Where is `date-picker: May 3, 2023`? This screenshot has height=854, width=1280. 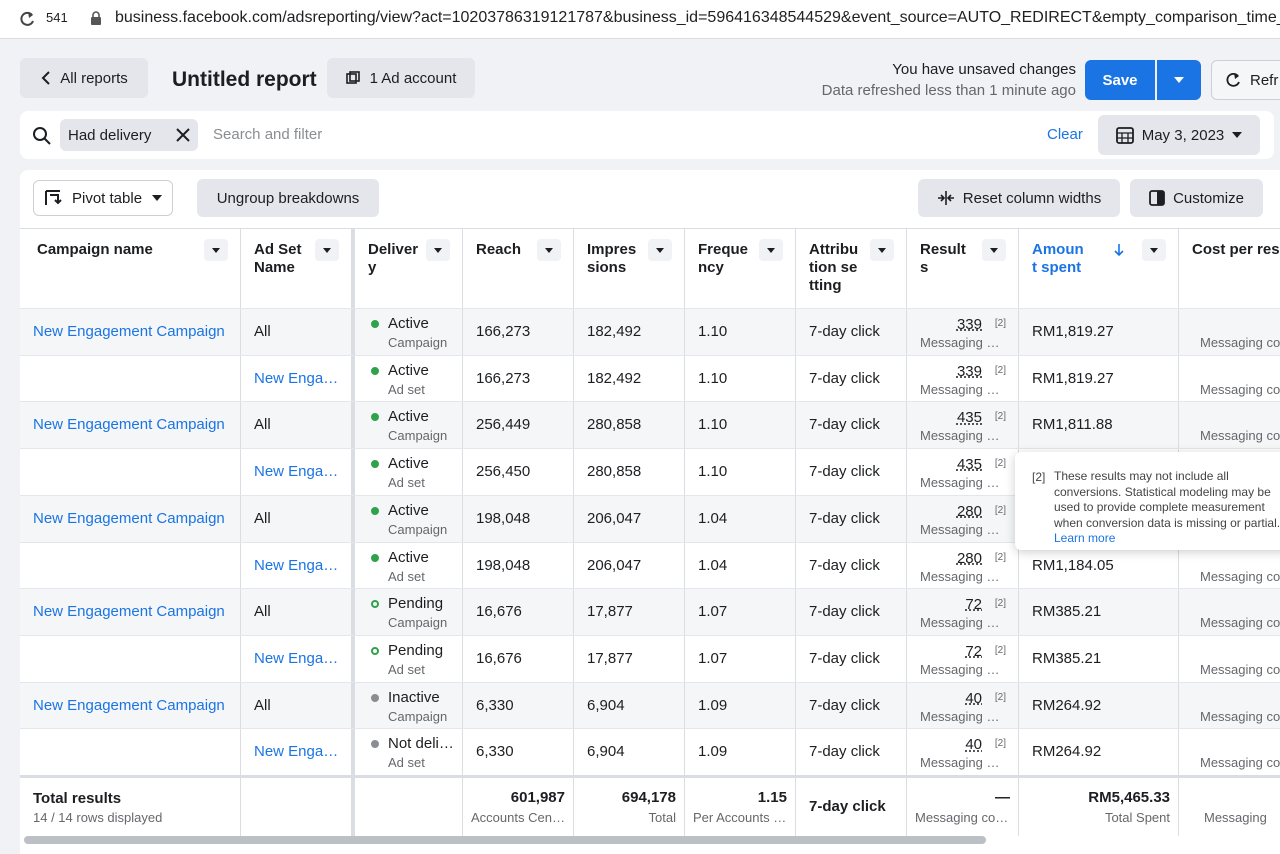 date-picker: May 3, 2023 is located at coordinates (1179, 135).